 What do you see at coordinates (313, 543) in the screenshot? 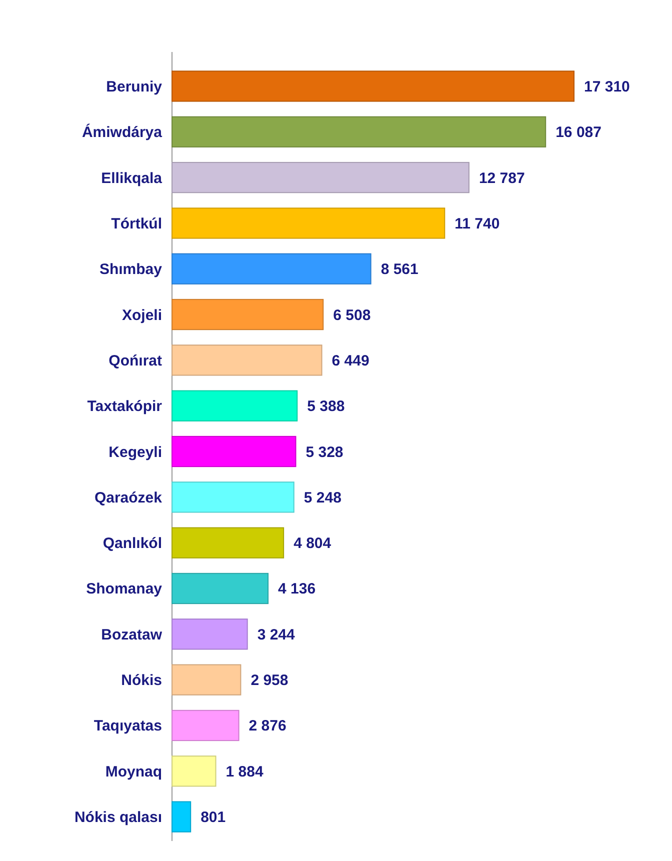
I see `data-label: 4 804` at bounding box center [313, 543].